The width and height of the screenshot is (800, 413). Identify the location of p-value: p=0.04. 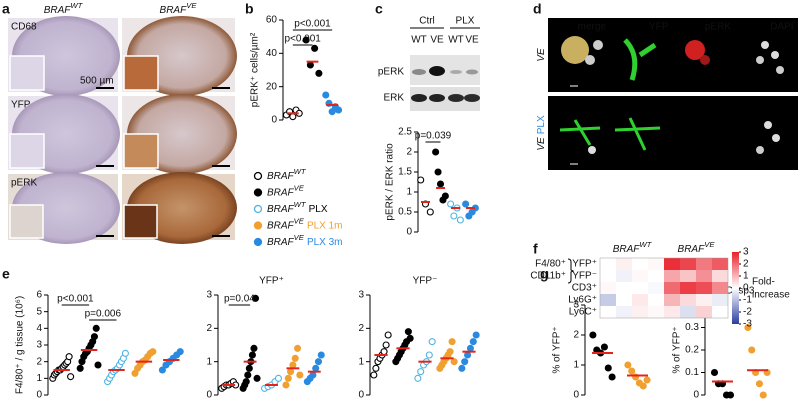
(239, 299).